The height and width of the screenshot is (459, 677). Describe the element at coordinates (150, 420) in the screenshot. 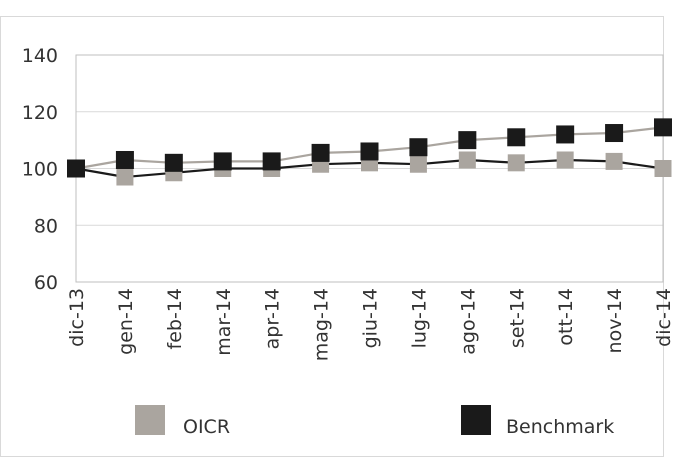

I see `legend-swatch-oicr` at that location.